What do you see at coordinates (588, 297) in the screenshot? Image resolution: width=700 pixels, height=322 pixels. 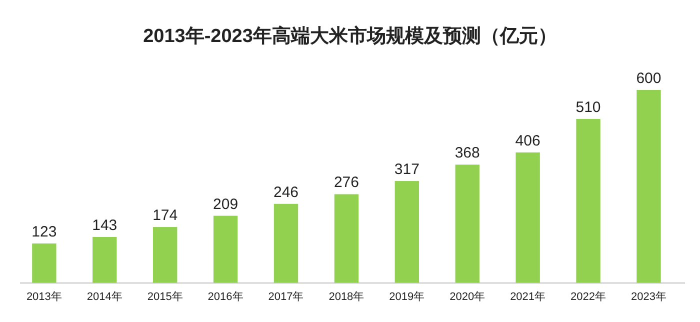 I see `x-tick-label: 2022年` at bounding box center [588, 297].